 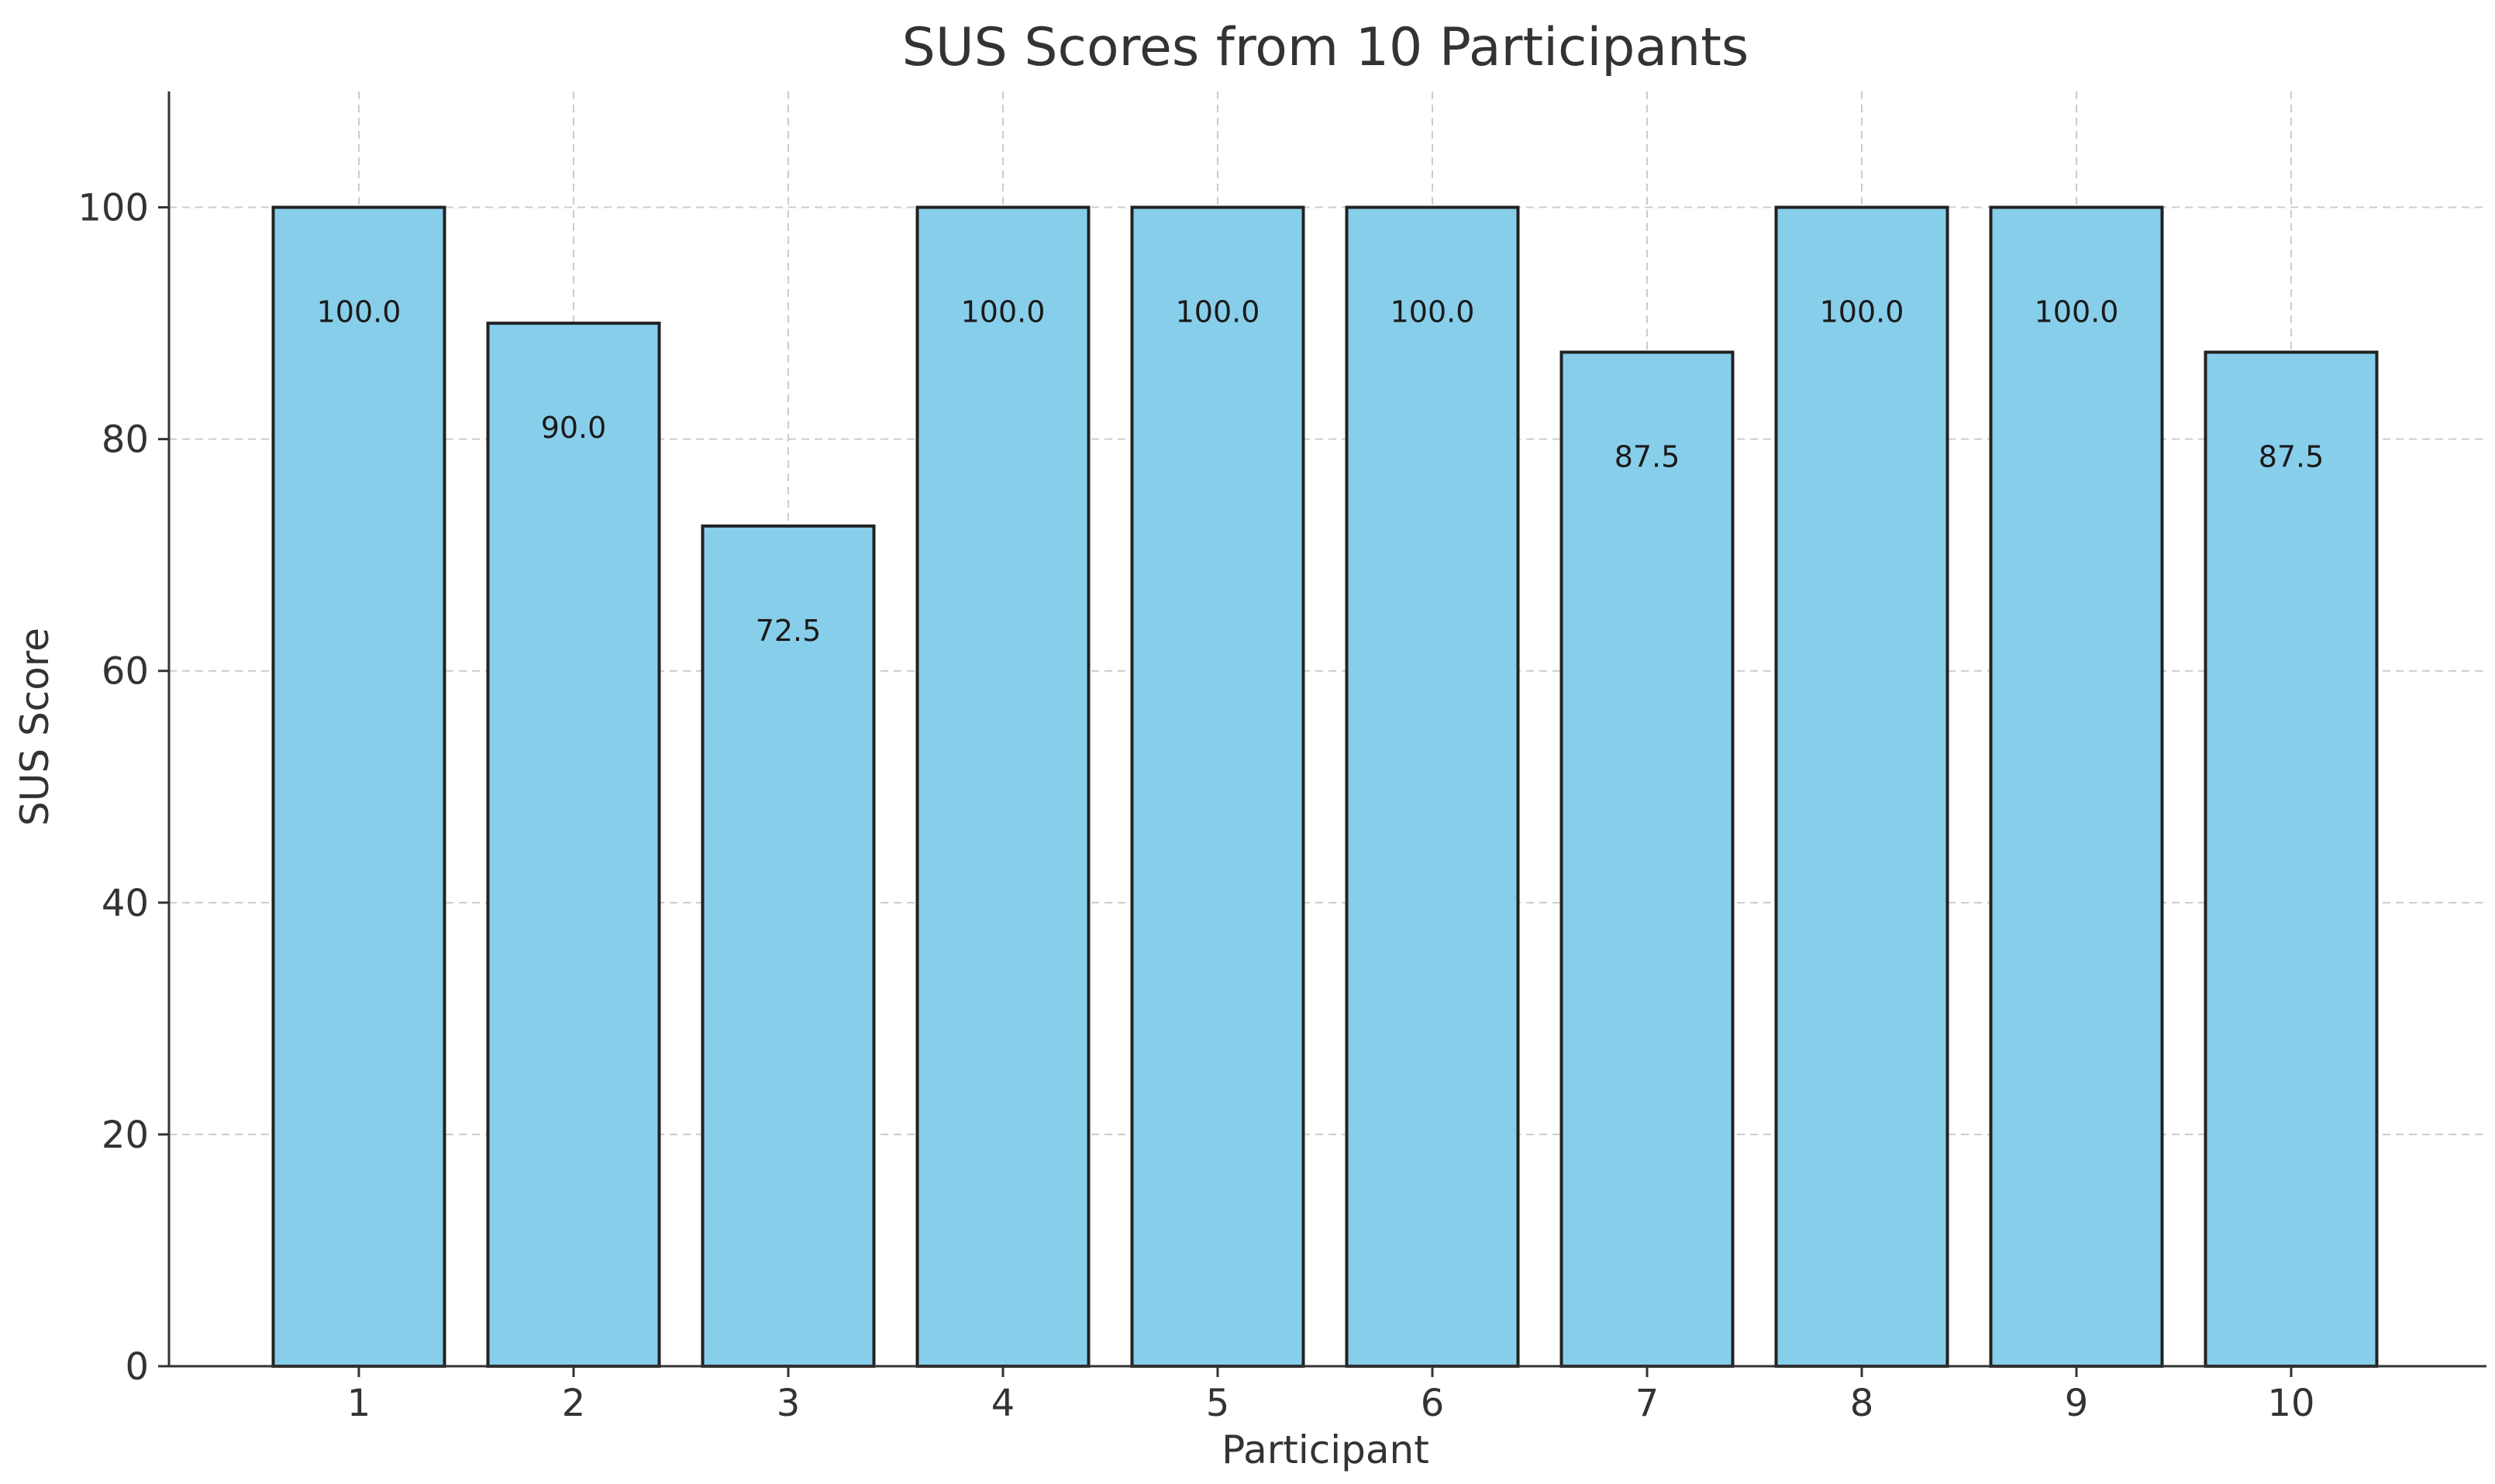 I want to click on x-tick-label: 10, so click(x=2290, y=1403).